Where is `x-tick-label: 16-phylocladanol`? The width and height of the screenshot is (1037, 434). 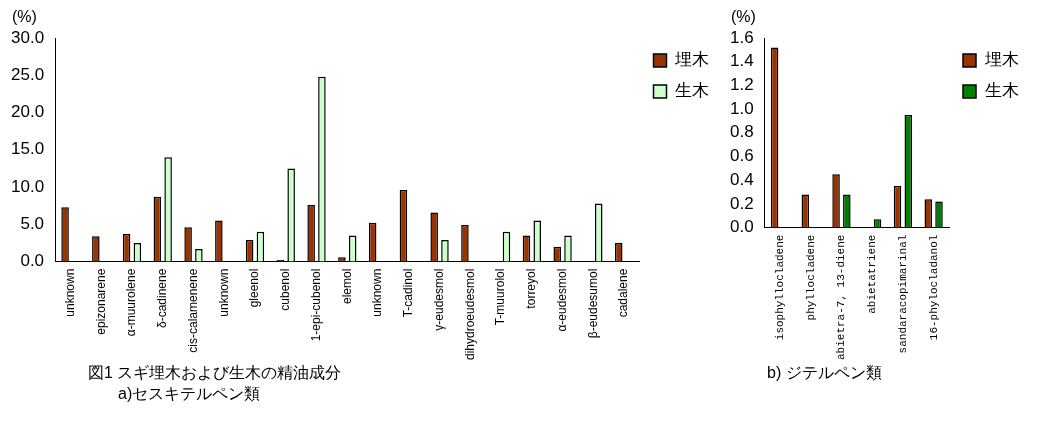
x-tick-label: 16-phylocladanol is located at coordinates (933, 287).